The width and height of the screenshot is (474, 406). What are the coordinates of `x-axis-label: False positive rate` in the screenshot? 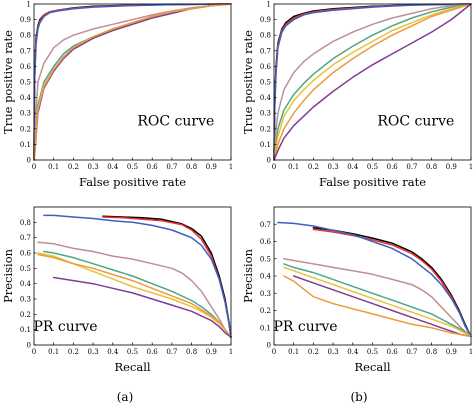 It's located at (372, 182).